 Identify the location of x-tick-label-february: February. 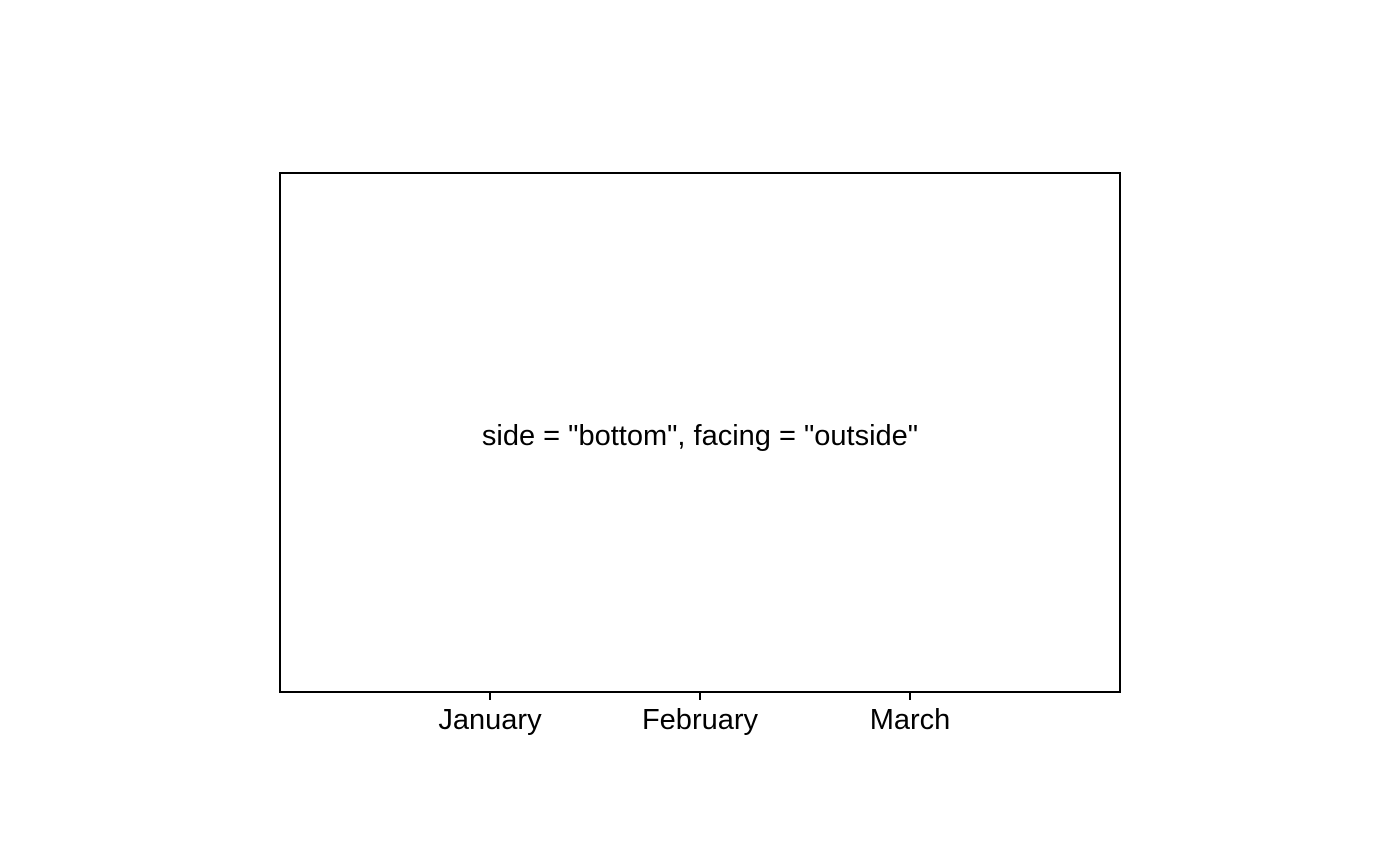
(700, 720).